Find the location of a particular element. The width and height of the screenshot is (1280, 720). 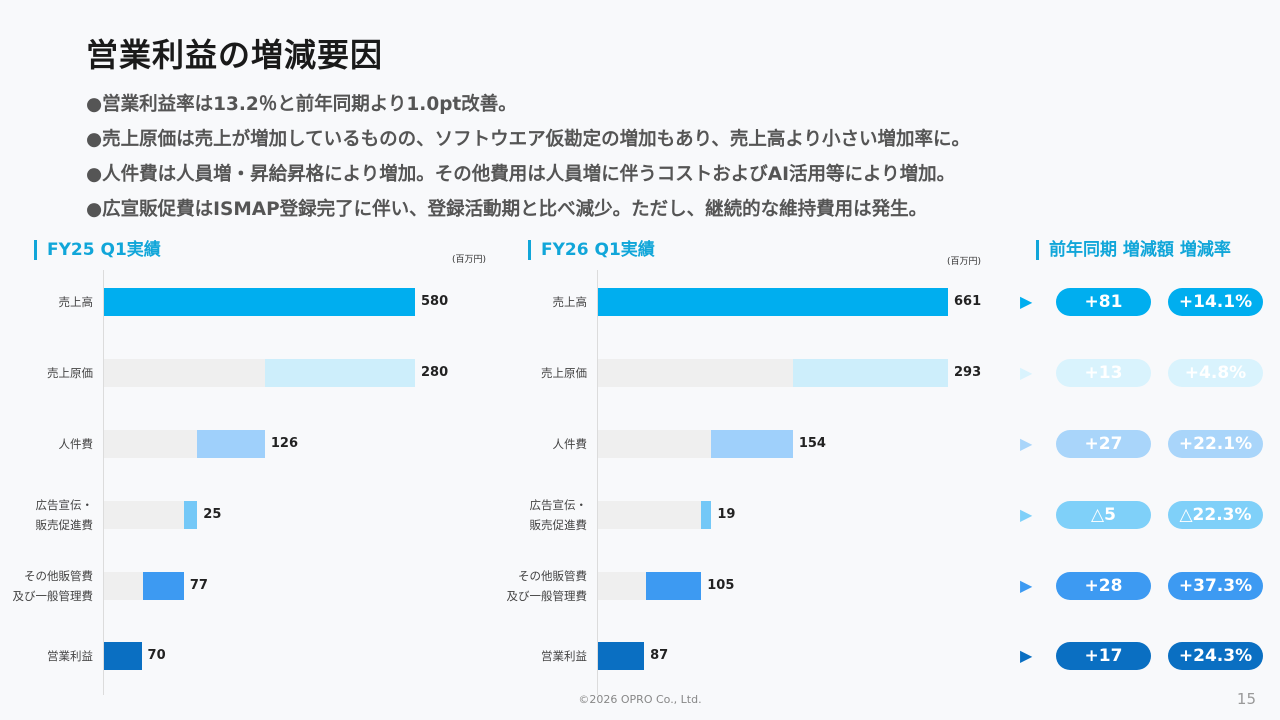

section-title-change: 前年同期 増減額 増減率 is located at coordinates (1133, 250).